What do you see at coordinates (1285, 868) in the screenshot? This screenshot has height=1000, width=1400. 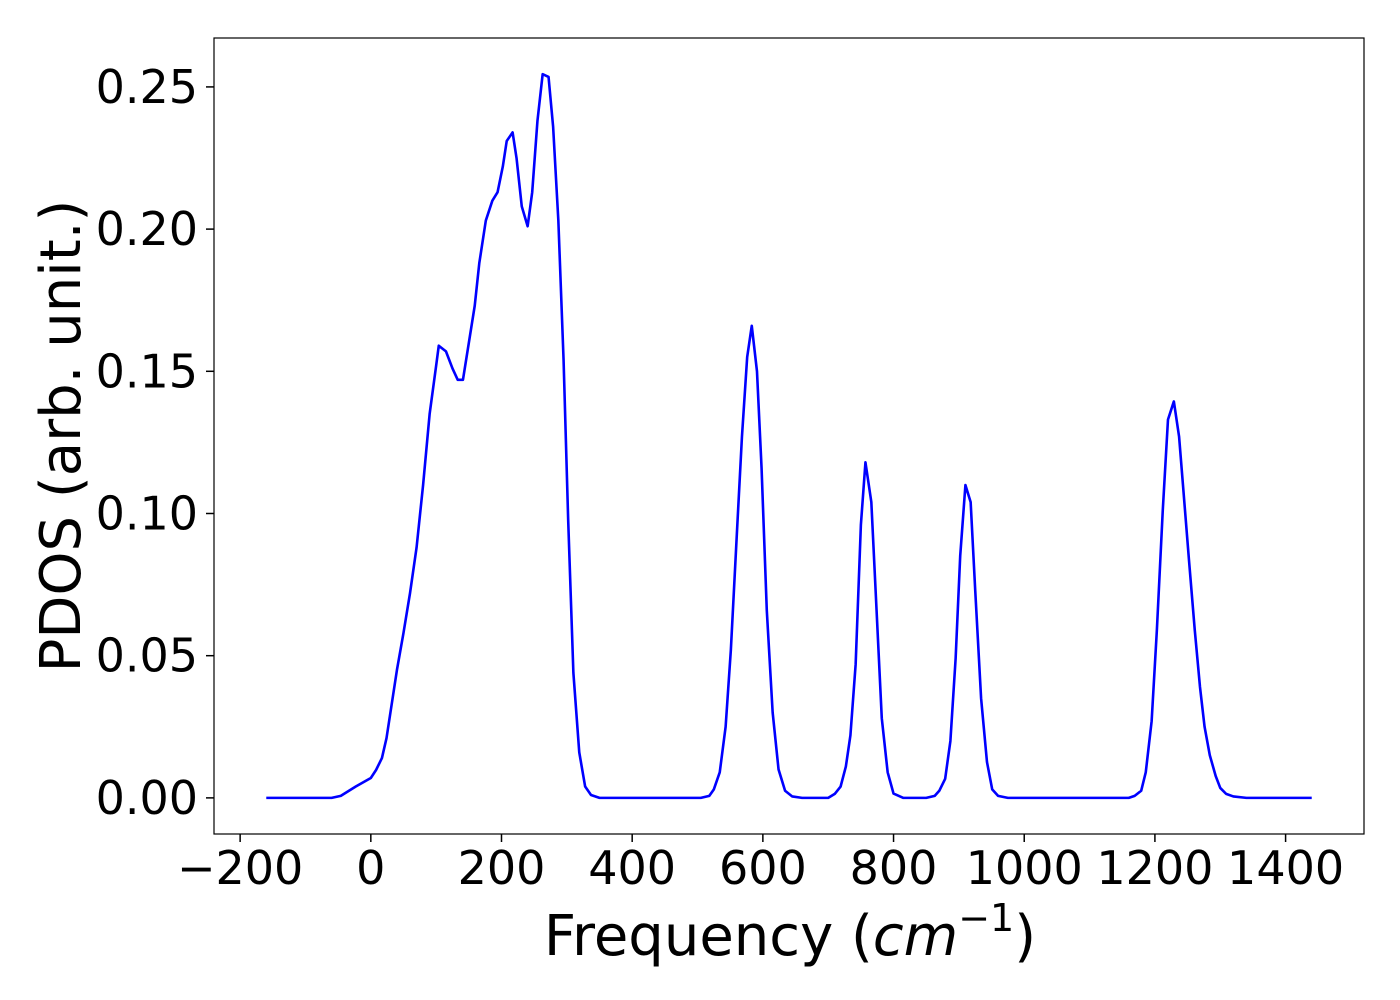 I see `x-tick-label: 1400` at bounding box center [1285, 868].